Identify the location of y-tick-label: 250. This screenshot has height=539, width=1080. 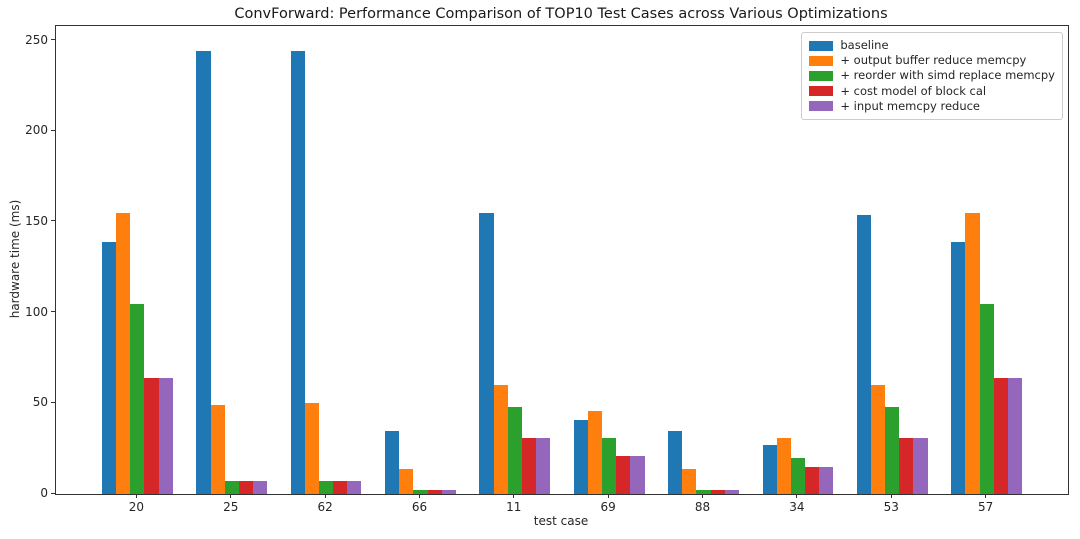
(36, 39).